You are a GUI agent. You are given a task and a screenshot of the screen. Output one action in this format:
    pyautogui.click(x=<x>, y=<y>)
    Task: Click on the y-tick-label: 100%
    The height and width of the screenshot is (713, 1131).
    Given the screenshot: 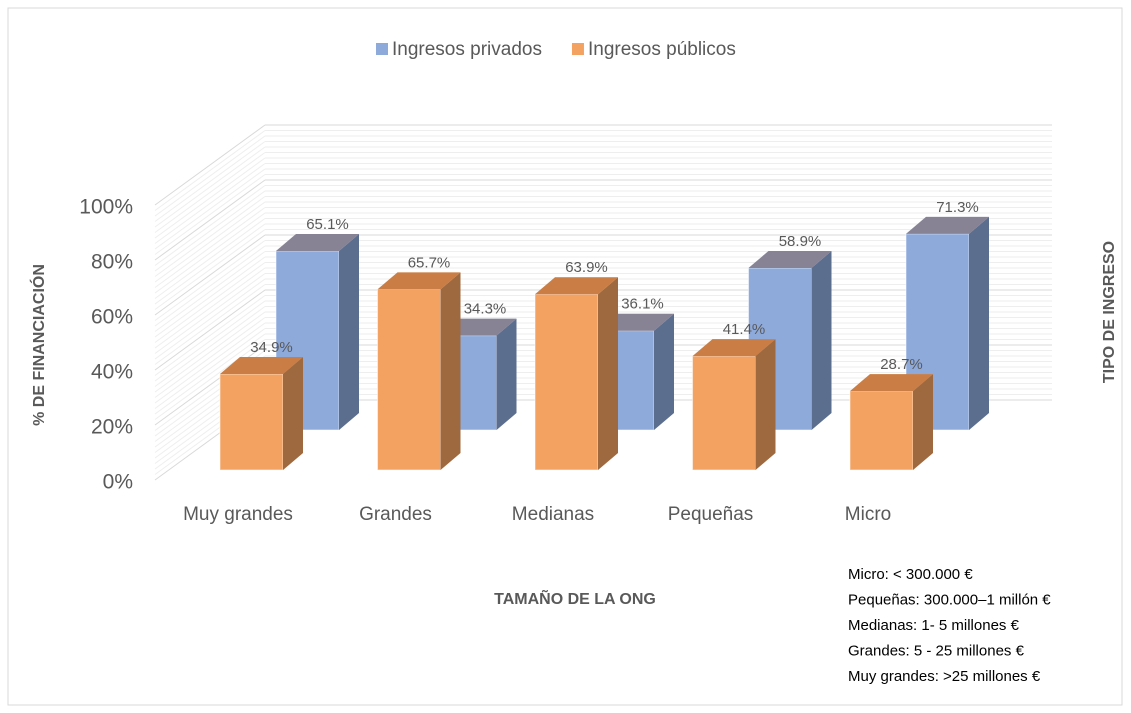 What is the action you would take?
    pyautogui.click(x=106, y=207)
    